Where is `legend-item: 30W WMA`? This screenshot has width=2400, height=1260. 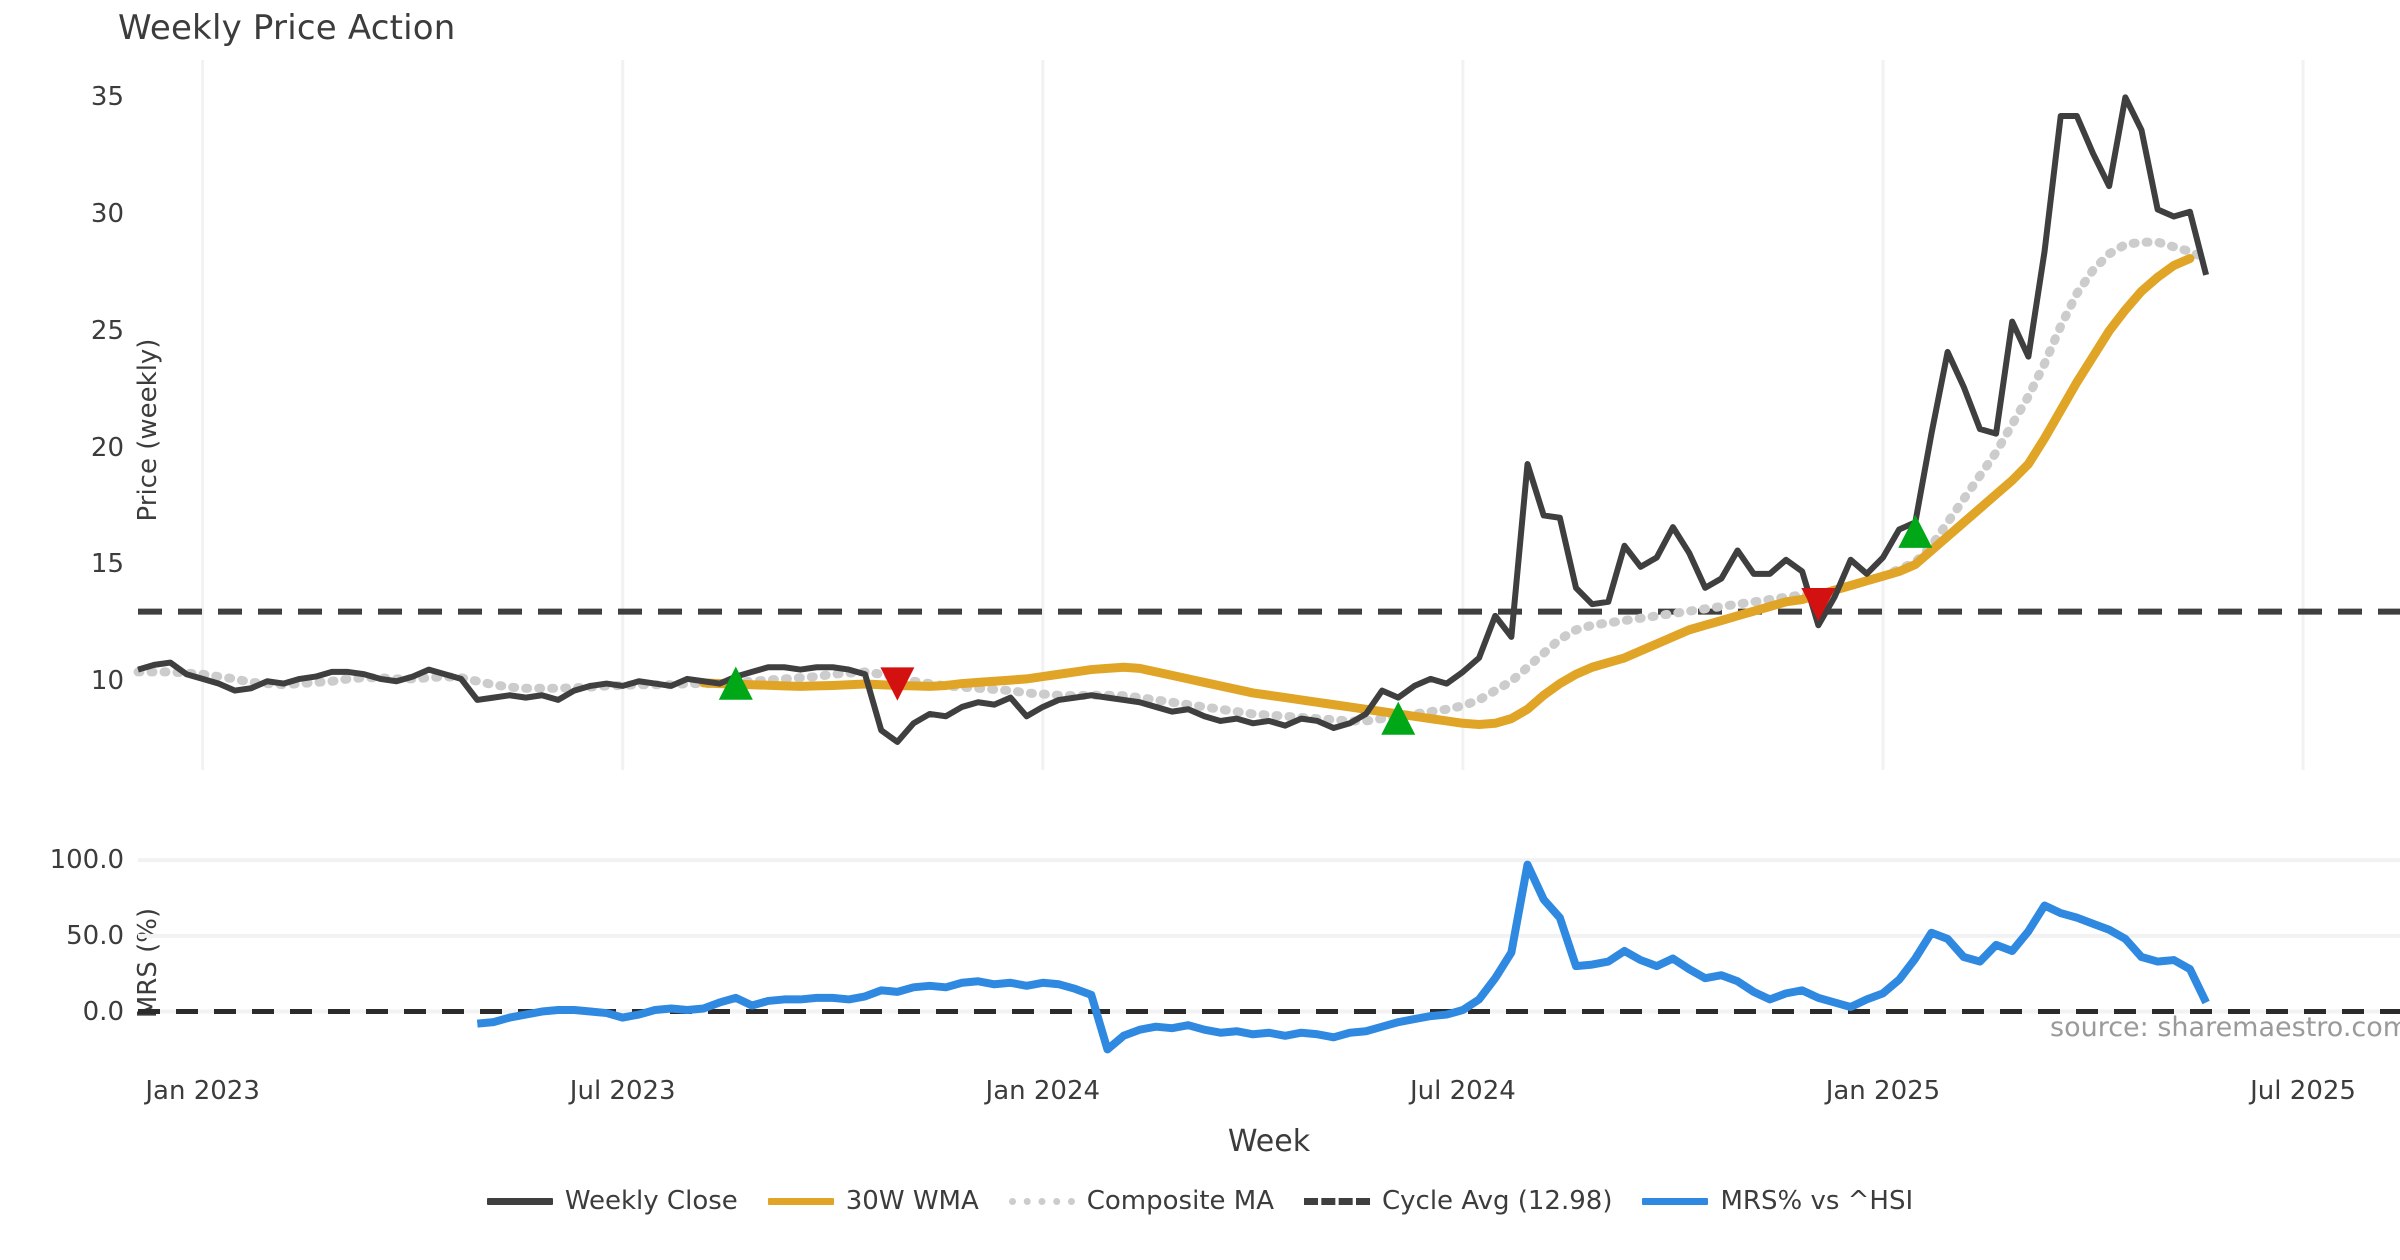 legend-item: 30W WMA is located at coordinates (873, 1201).